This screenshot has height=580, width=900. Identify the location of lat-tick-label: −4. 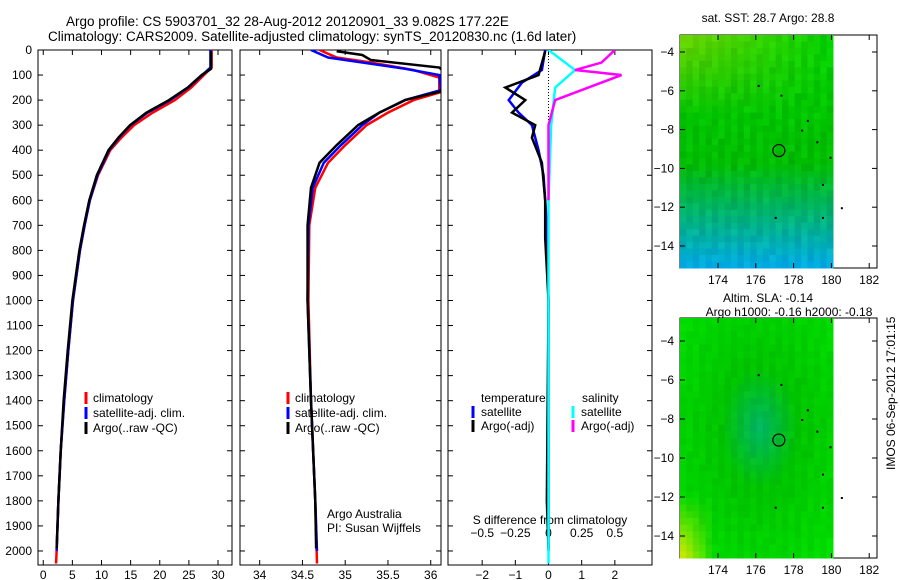
(667, 341).